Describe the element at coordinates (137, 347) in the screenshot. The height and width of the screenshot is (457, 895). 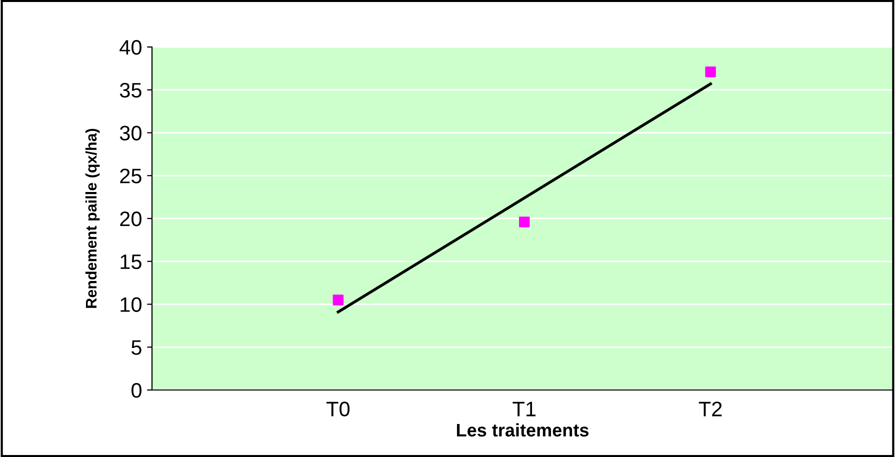
I see `y-tick-label: 5` at that location.